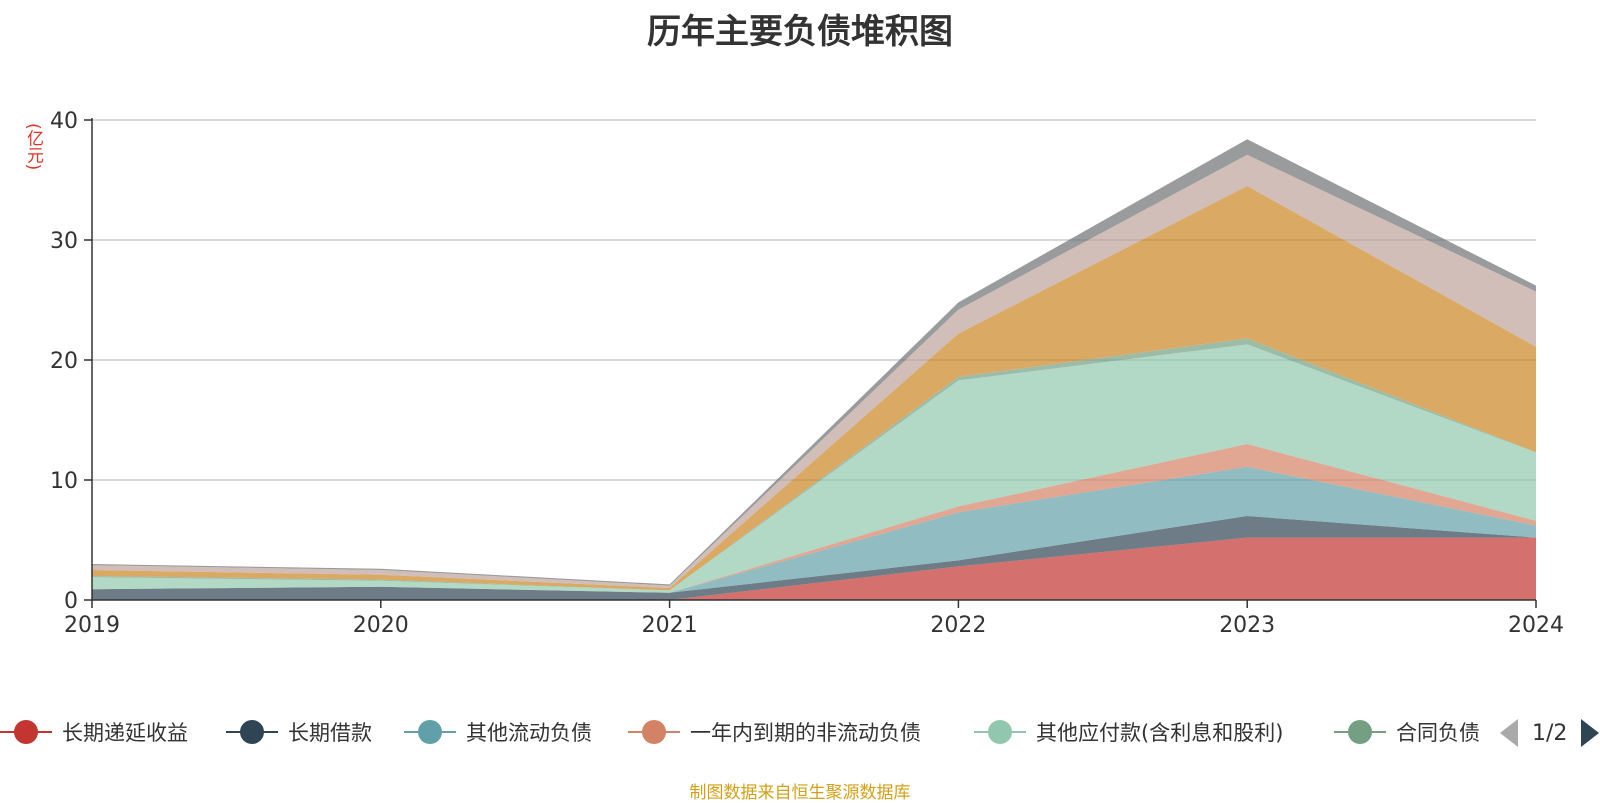  Describe the element at coordinates (670, 625) in the screenshot. I see `x-tick-label-2: 2021` at that location.